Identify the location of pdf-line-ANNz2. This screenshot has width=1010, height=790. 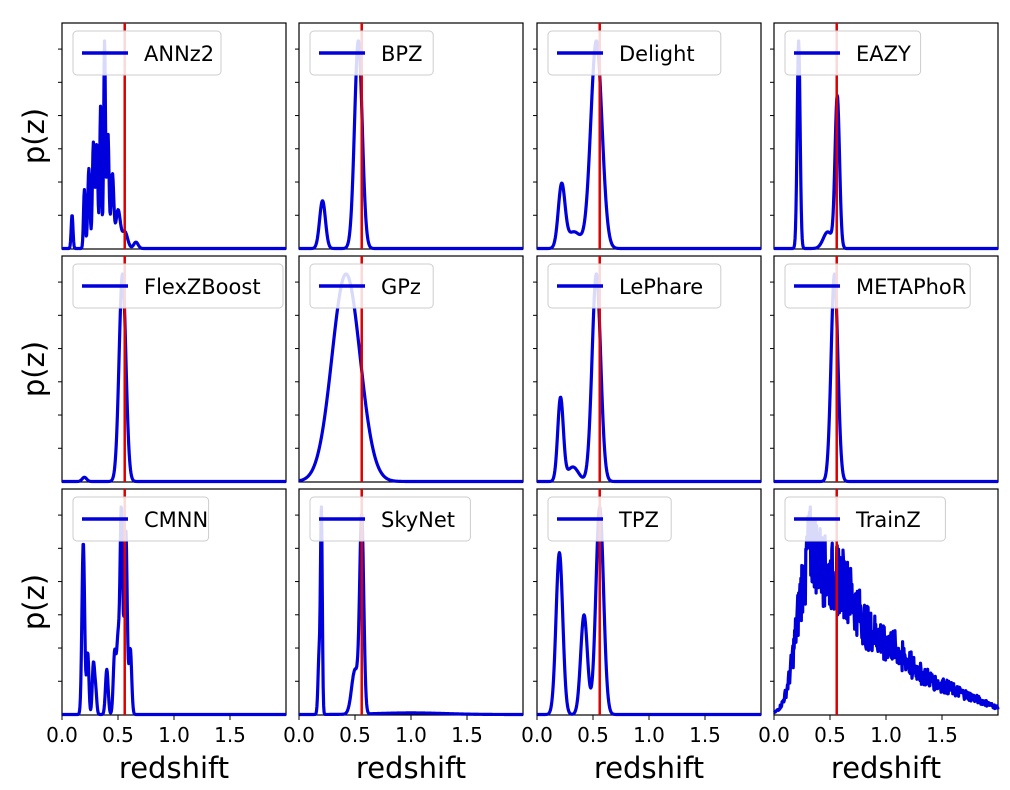
(174, 145).